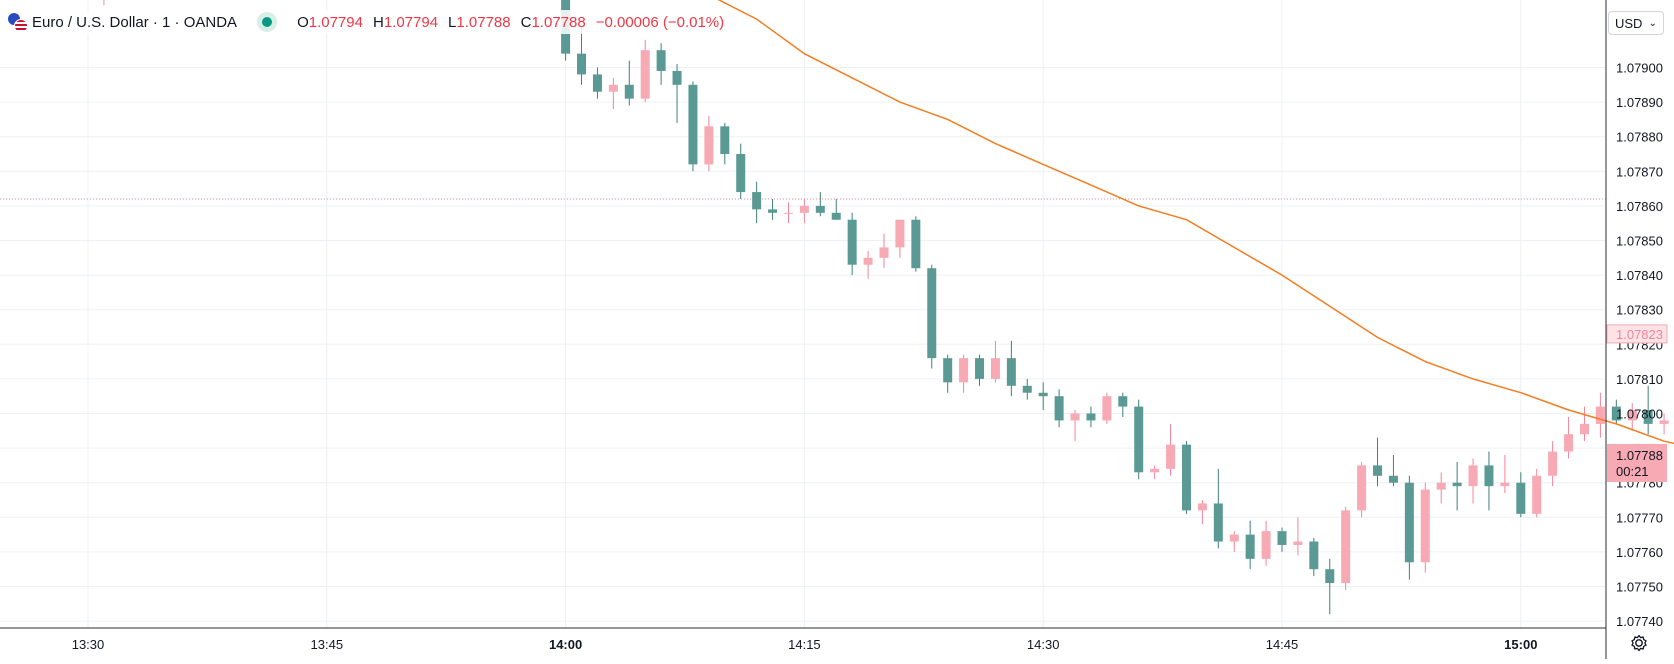  I want to click on gear-icon, so click(1639, 643).